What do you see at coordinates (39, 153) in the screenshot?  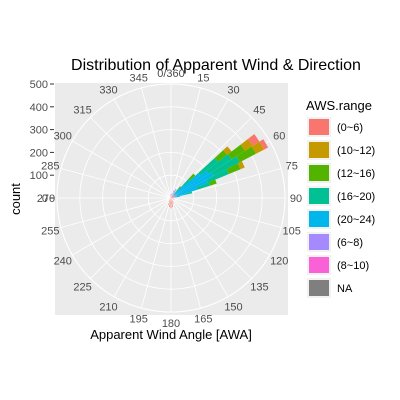 I see `radial-tick-label: 200` at bounding box center [39, 153].